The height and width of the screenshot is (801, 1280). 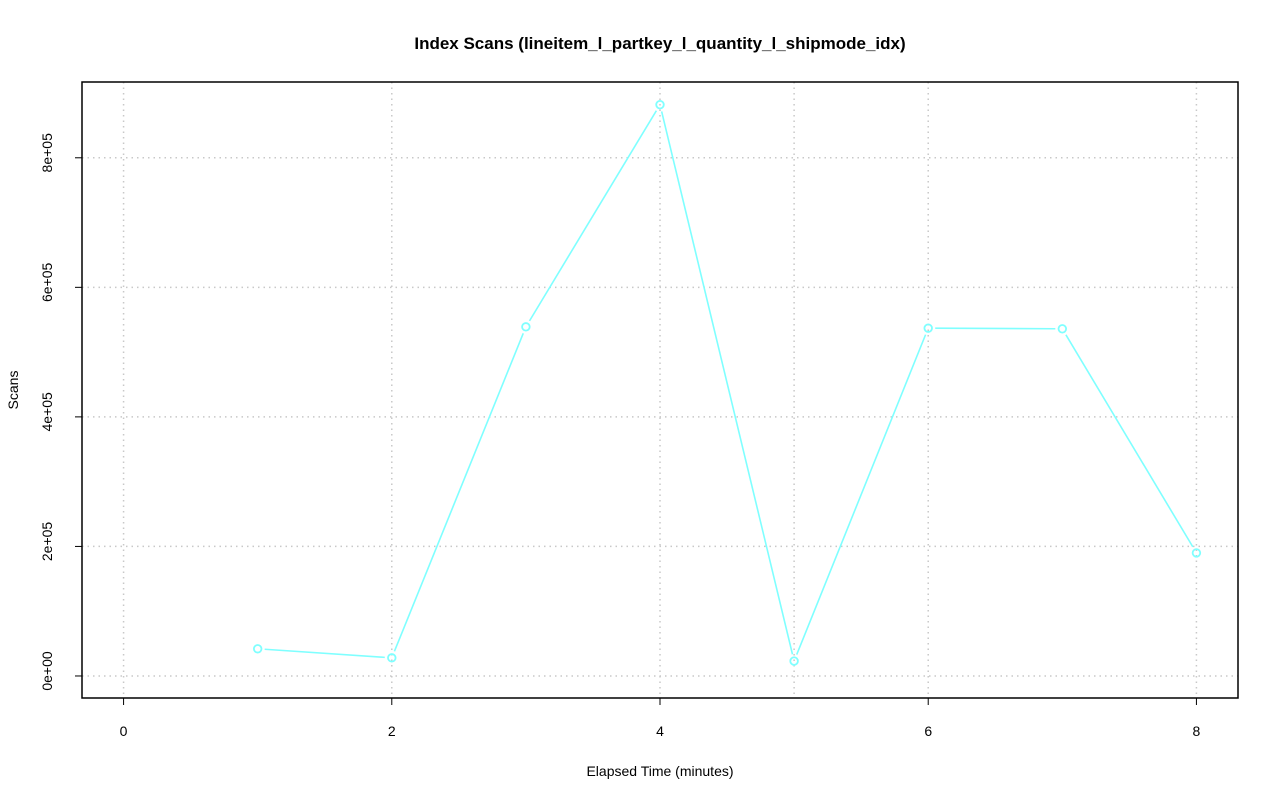 I want to click on x-tick-label: 8, so click(x=1197, y=731).